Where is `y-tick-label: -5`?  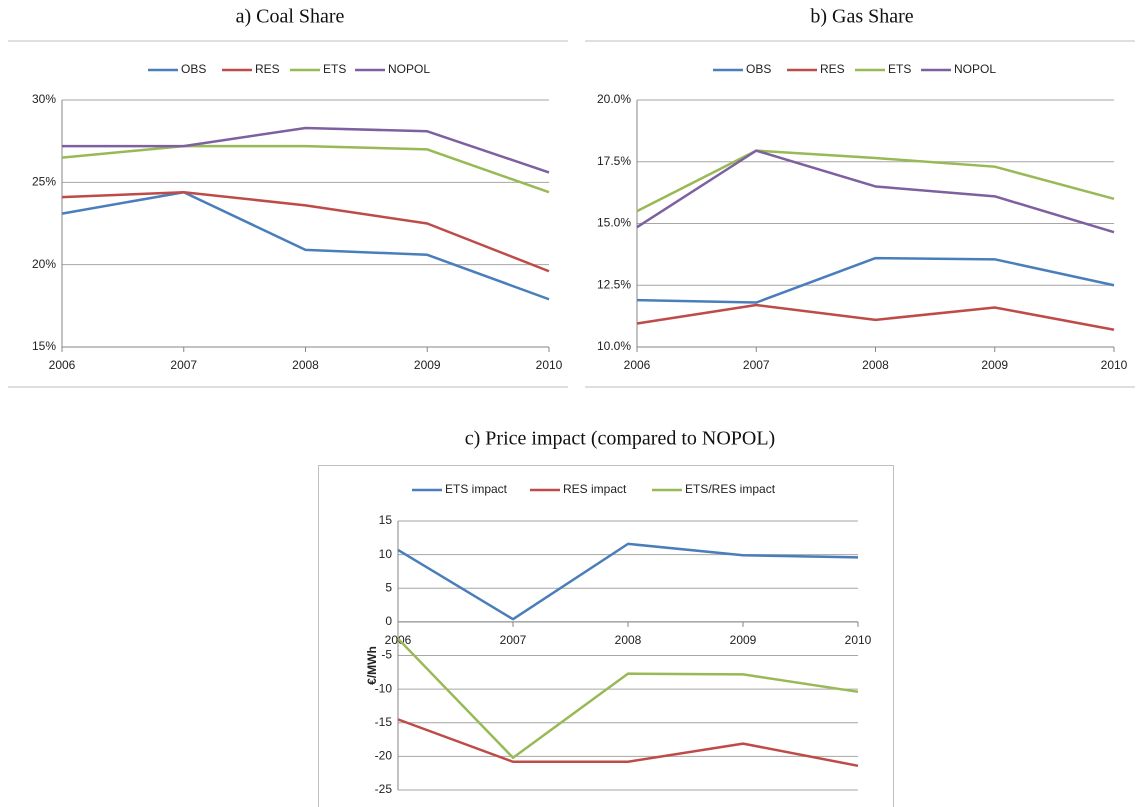 y-tick-label: -5 is located at coordinates (386, 655).